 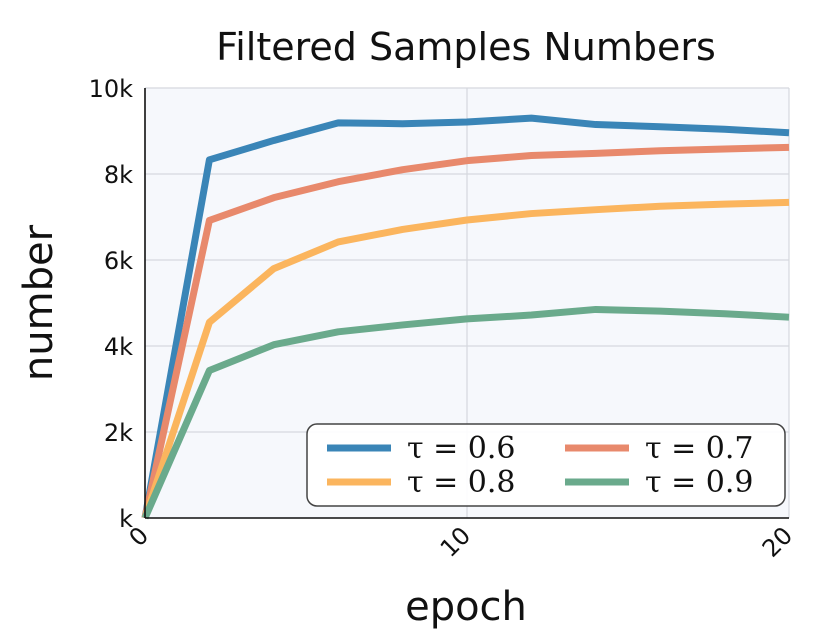 What do you see at coordinates (39, 302) in the screenshot?
I see `y-axis-label: number` at bounding box center [39, 302].